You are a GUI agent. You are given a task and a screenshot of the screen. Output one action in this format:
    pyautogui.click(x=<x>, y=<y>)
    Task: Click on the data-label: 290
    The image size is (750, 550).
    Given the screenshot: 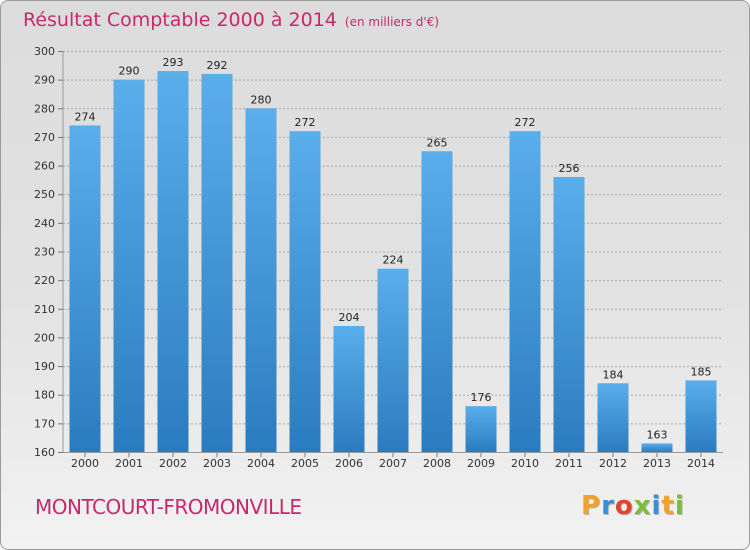 What is the action you would take?
    pyautogui.click(x=129, y=71)
    